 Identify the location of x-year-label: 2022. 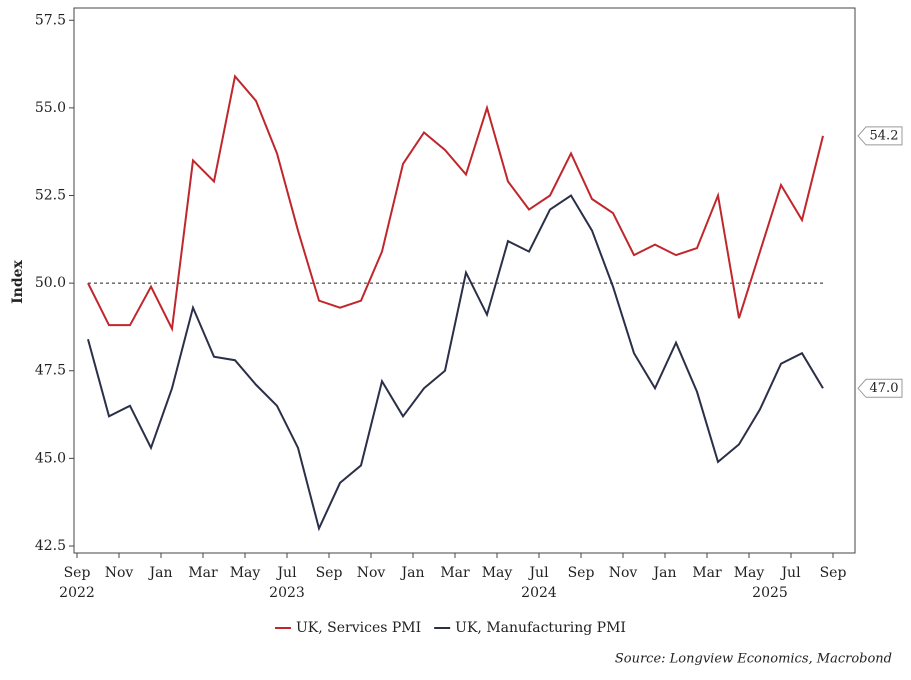
(77, 593).